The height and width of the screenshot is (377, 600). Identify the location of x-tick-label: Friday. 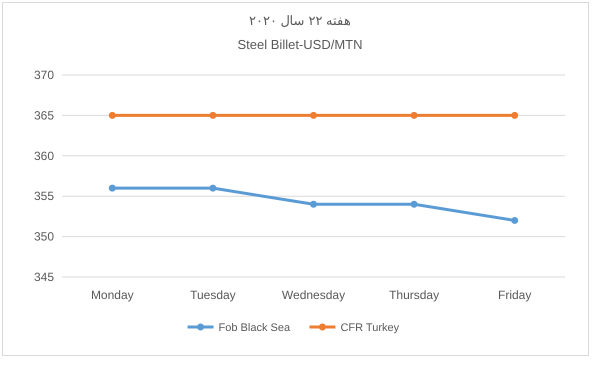
(515, 295).